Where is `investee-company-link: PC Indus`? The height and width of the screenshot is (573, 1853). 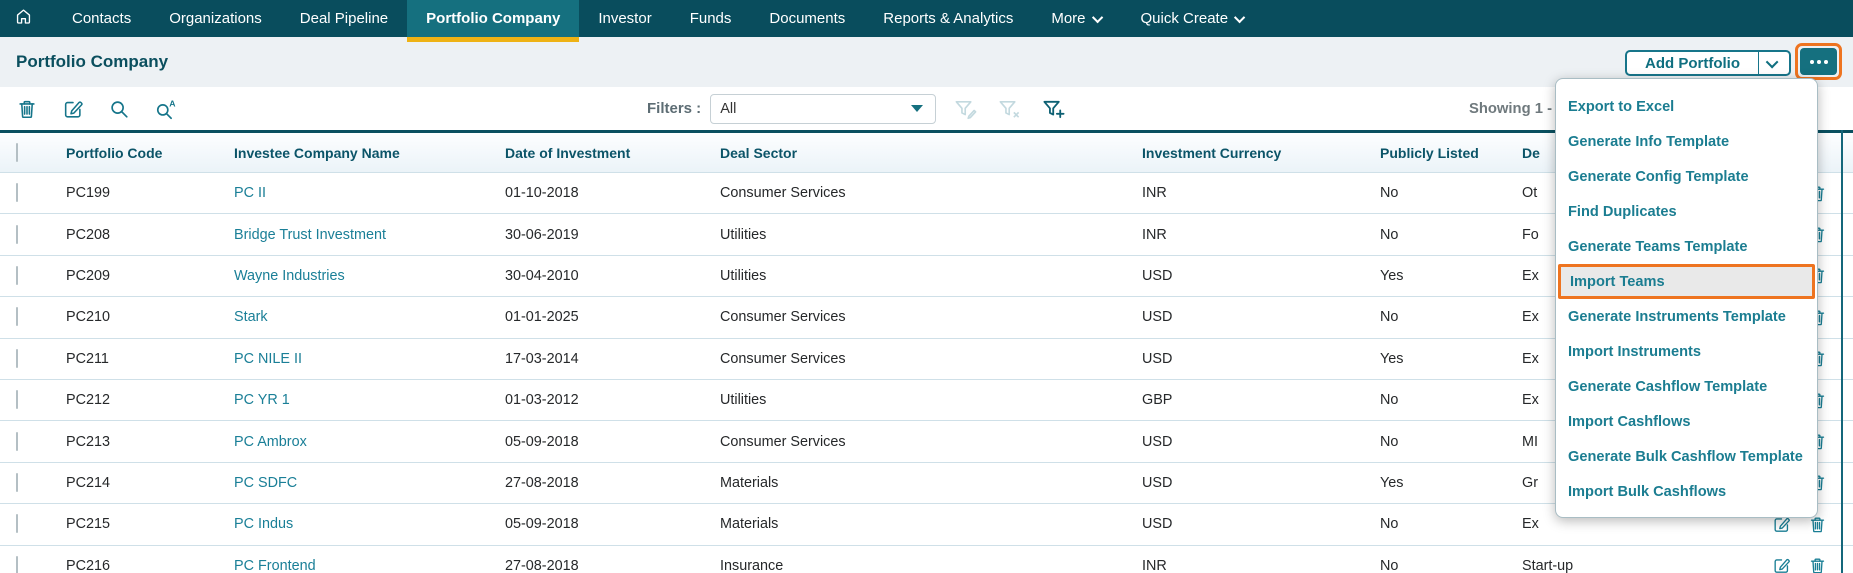 investee-company-link: PC Indus is located at coordinates (264, 524).